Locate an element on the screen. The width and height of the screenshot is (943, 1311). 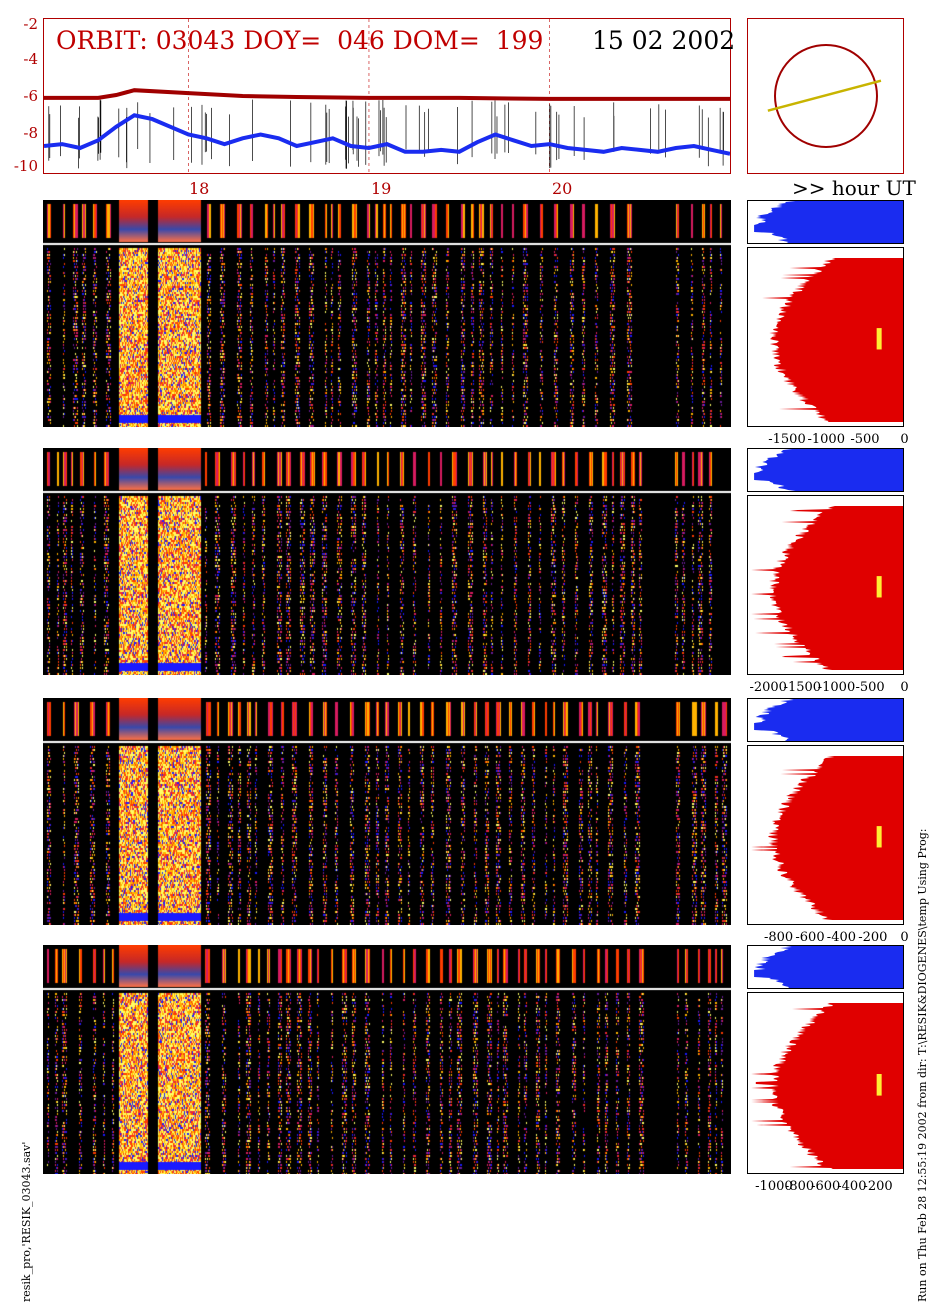
orbit-svg is located at coordinates (824, 96).